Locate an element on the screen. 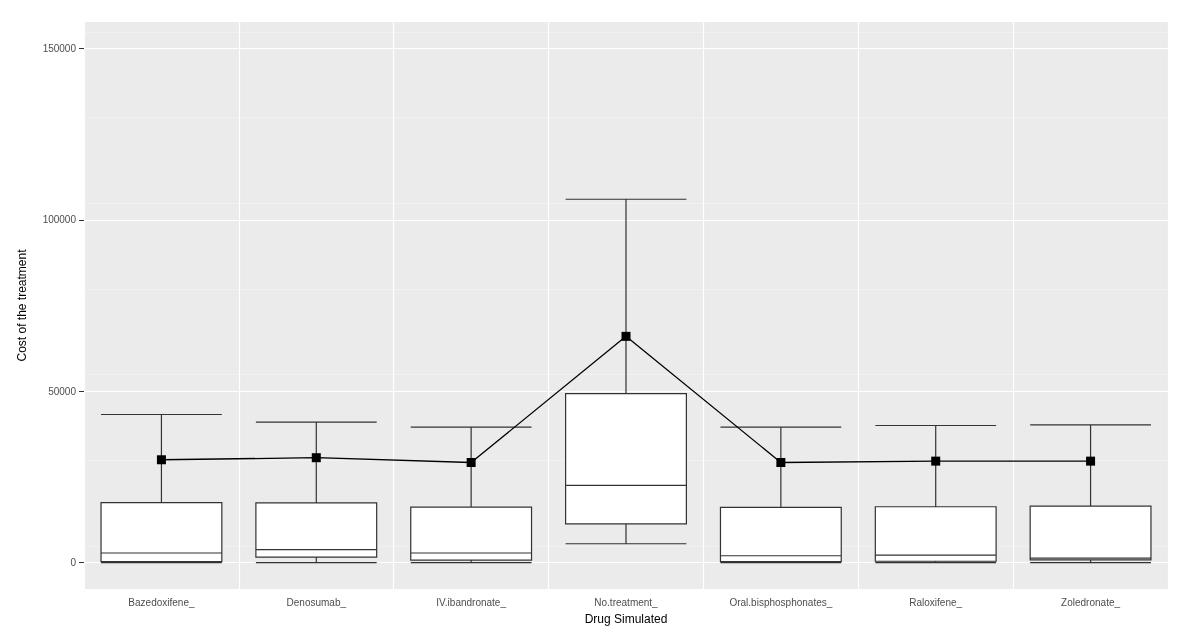 Image resolution: width=1187 pixels, height=641 pixels. y-tick-label: 50000 is located at coordinates (62, 391).